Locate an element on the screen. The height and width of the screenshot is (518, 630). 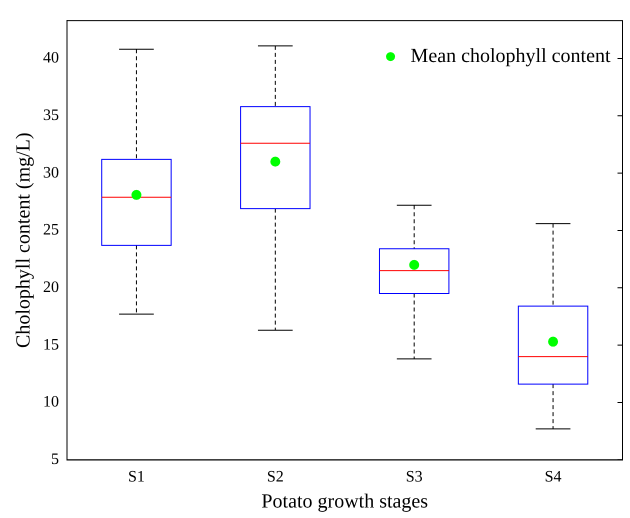
y-tick-label: 5 is located at coordinates (55, 459).